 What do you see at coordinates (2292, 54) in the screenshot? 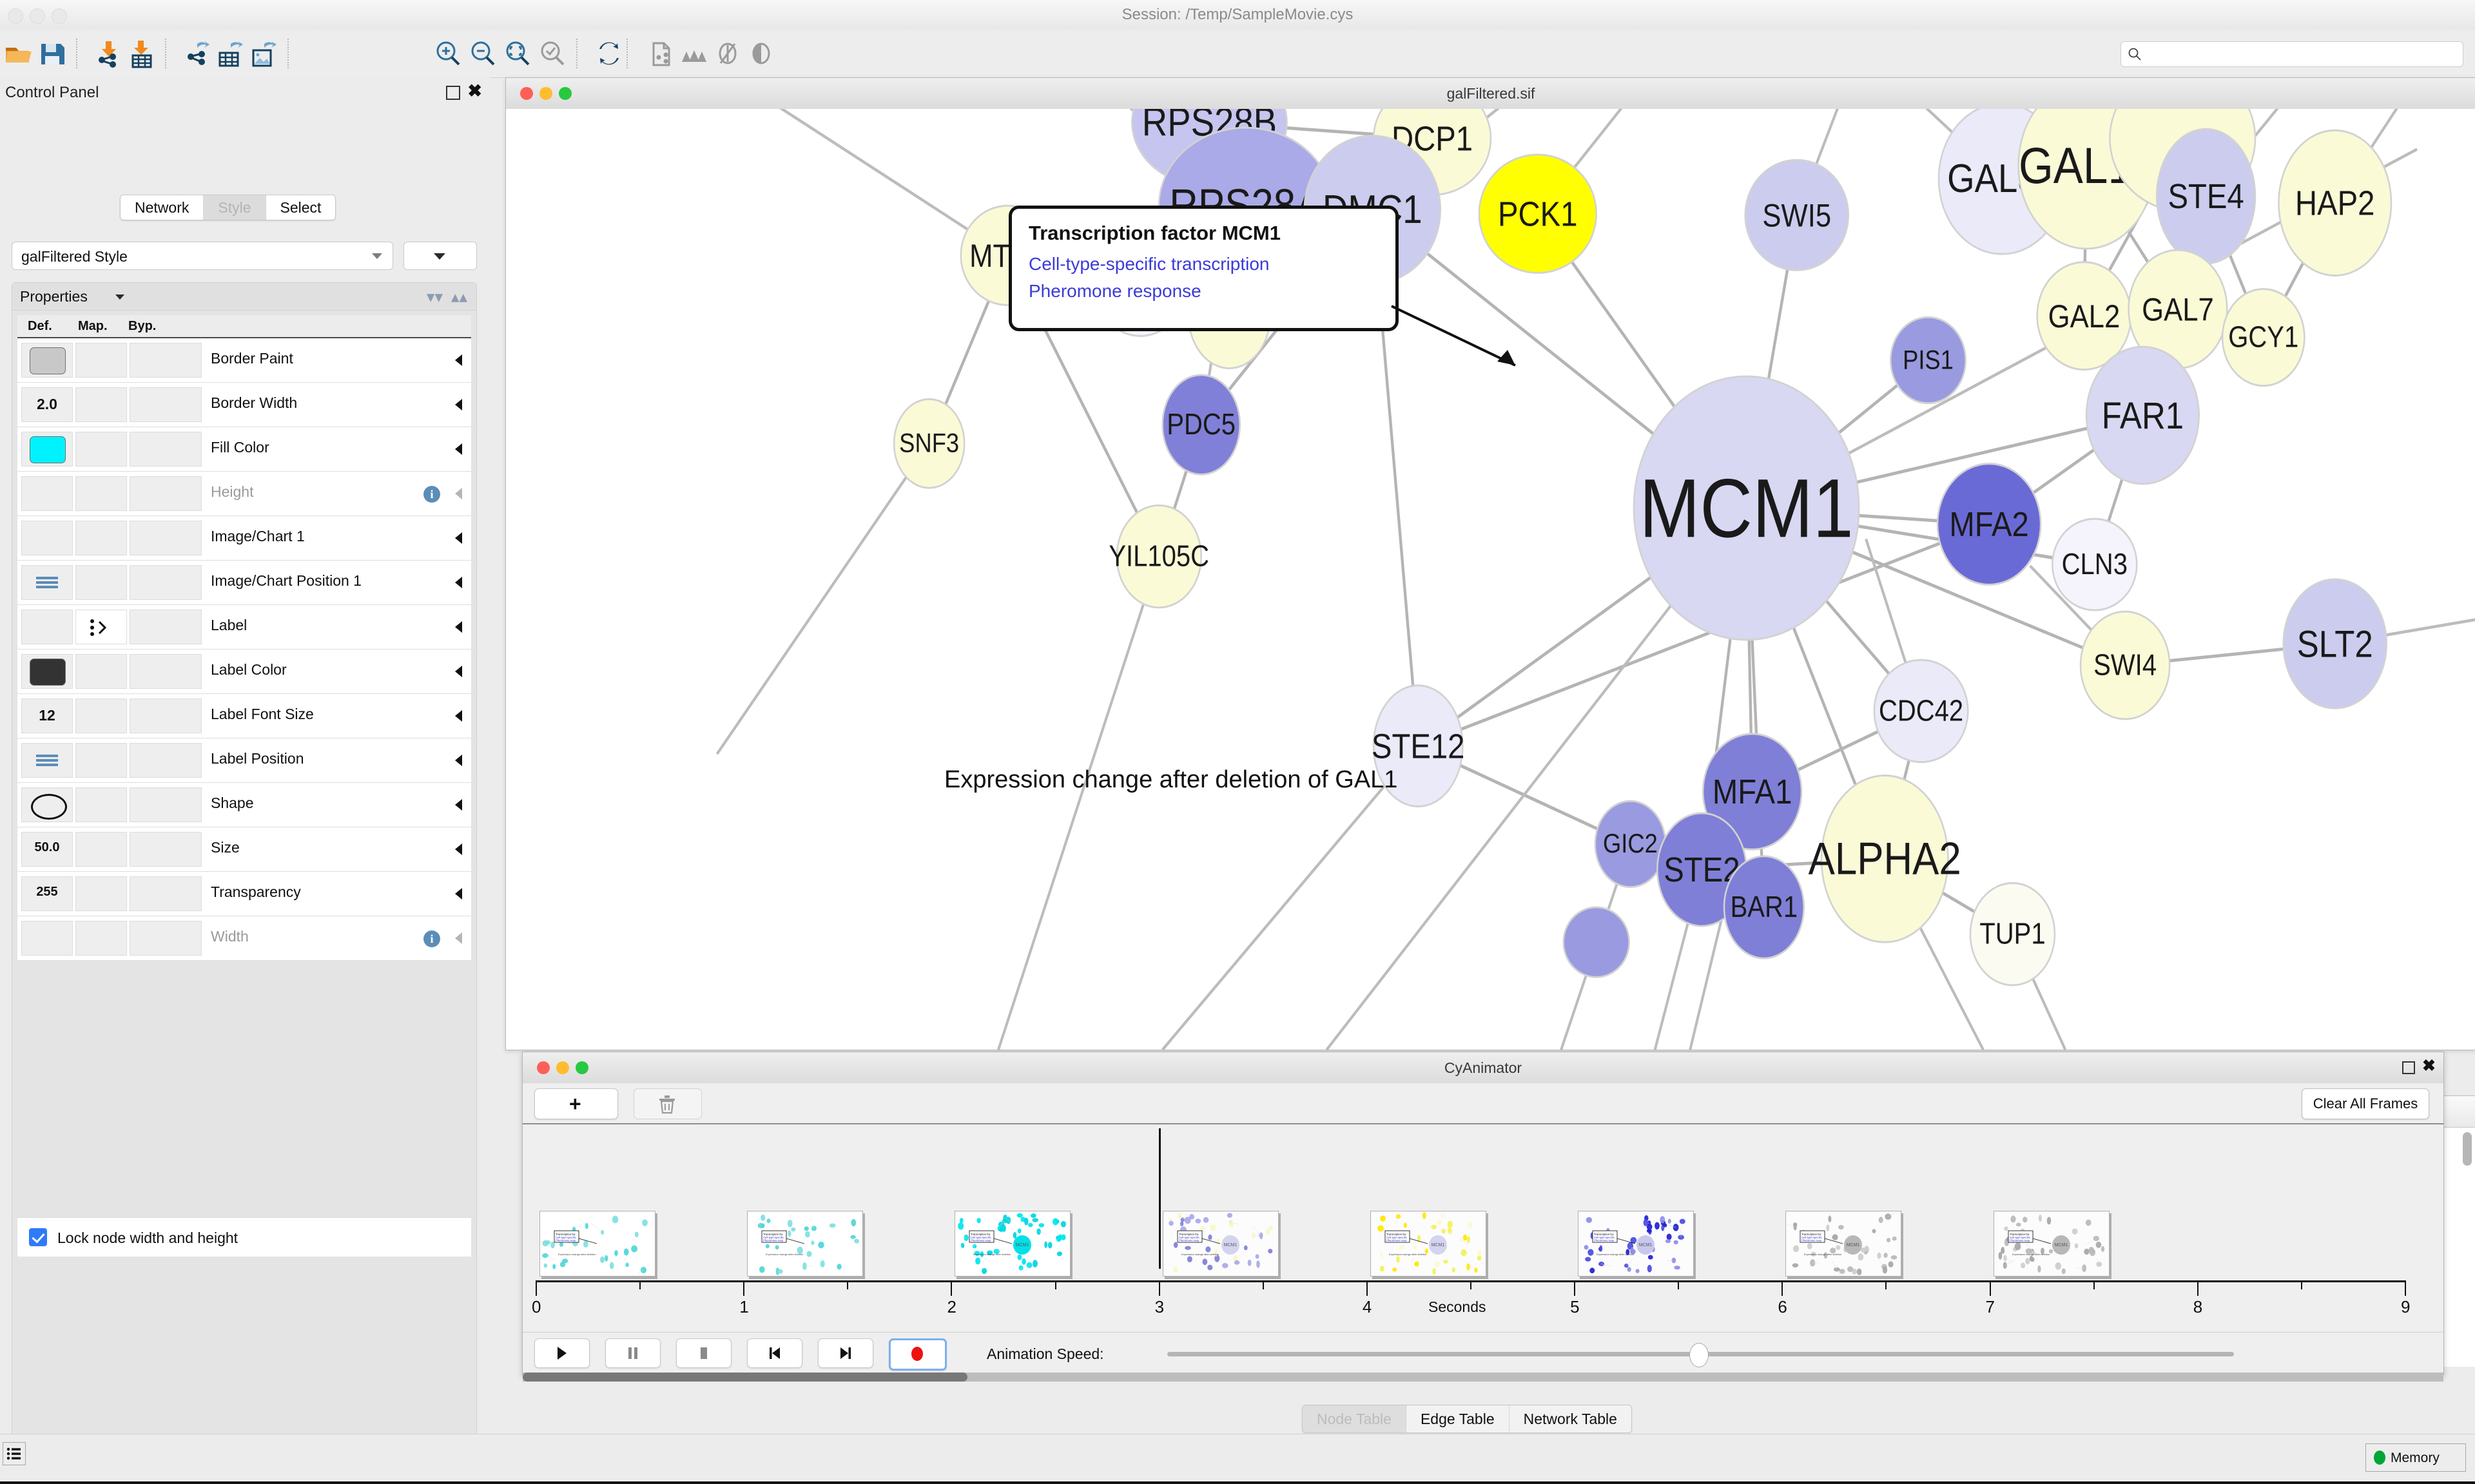
I see `search-input` at bounding box center [2292, 54].